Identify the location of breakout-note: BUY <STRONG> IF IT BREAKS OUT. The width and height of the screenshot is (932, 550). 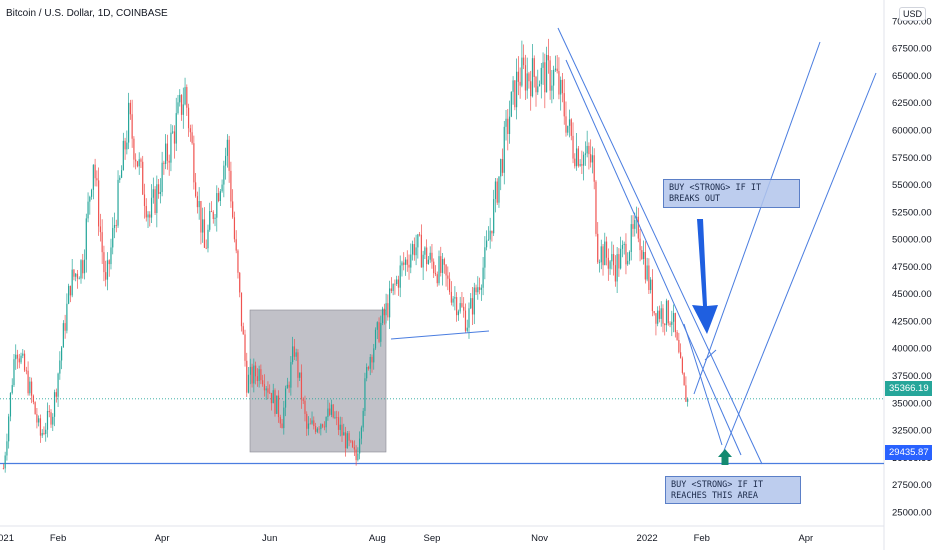
(731, 193).